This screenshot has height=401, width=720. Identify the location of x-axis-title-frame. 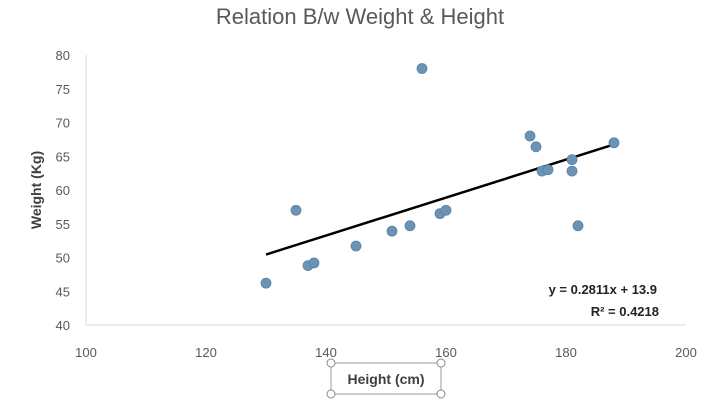
(386, 378).